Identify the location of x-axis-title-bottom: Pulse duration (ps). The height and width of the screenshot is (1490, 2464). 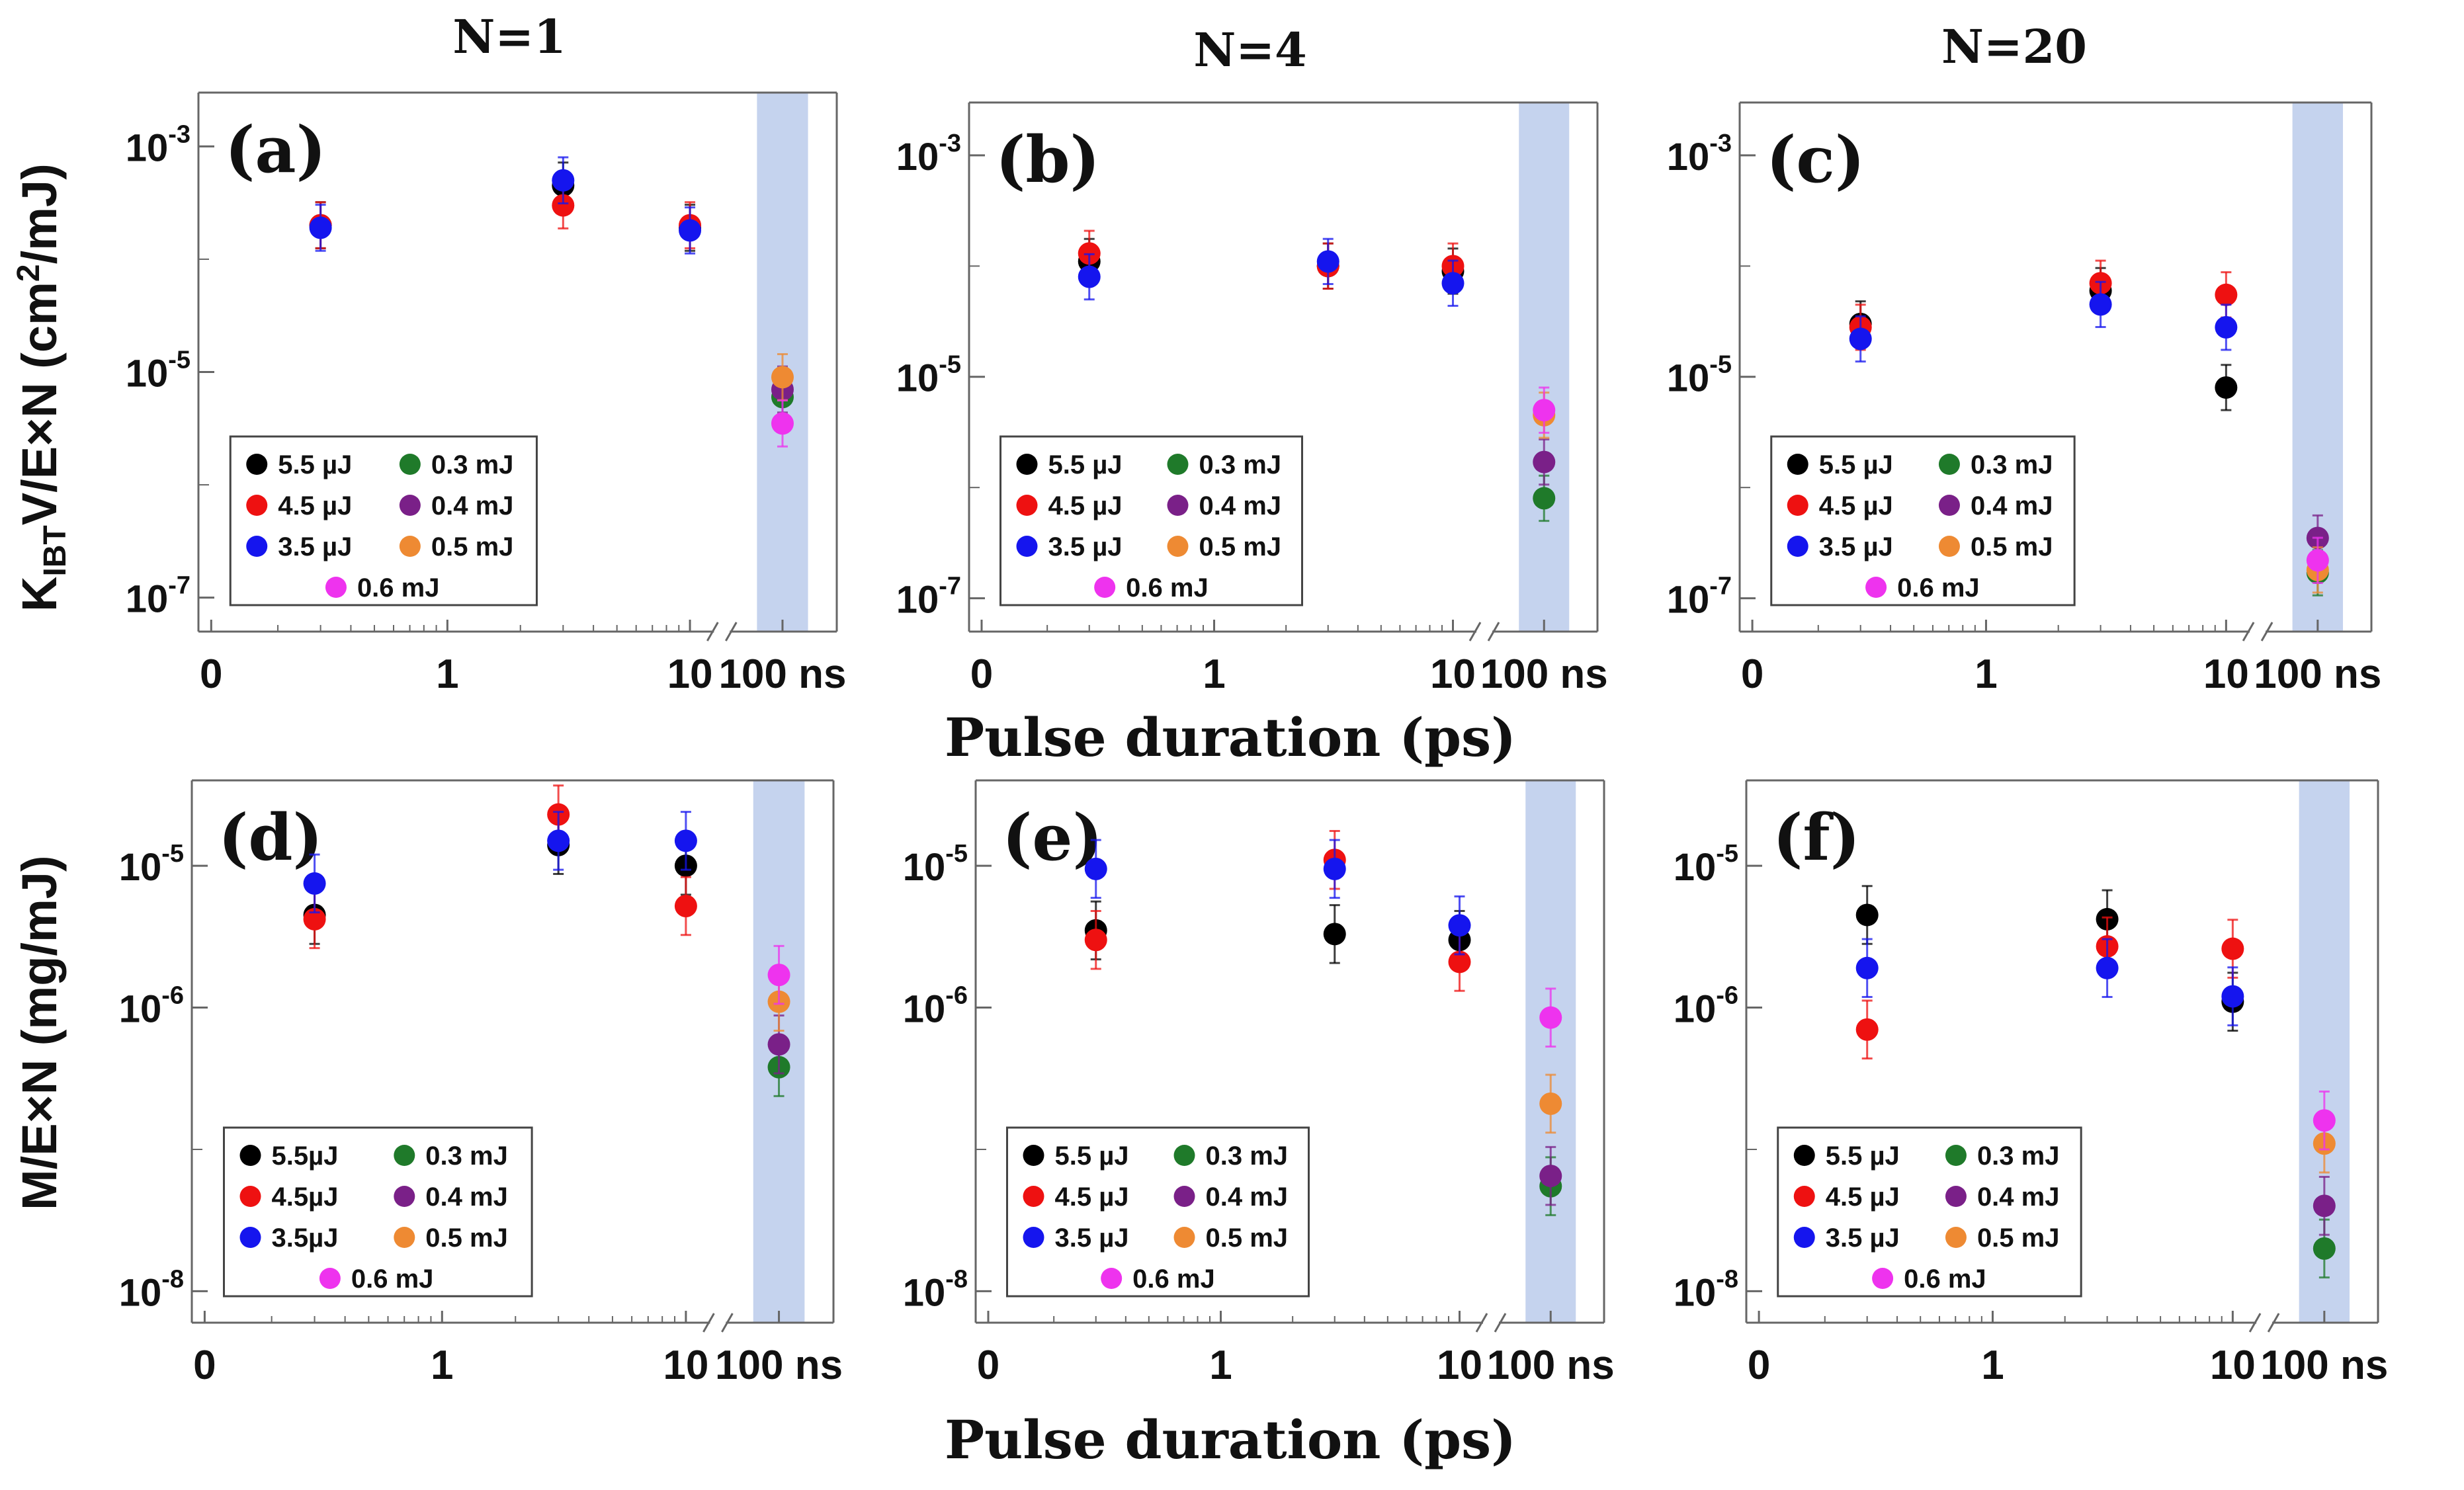
(1230, 1440).